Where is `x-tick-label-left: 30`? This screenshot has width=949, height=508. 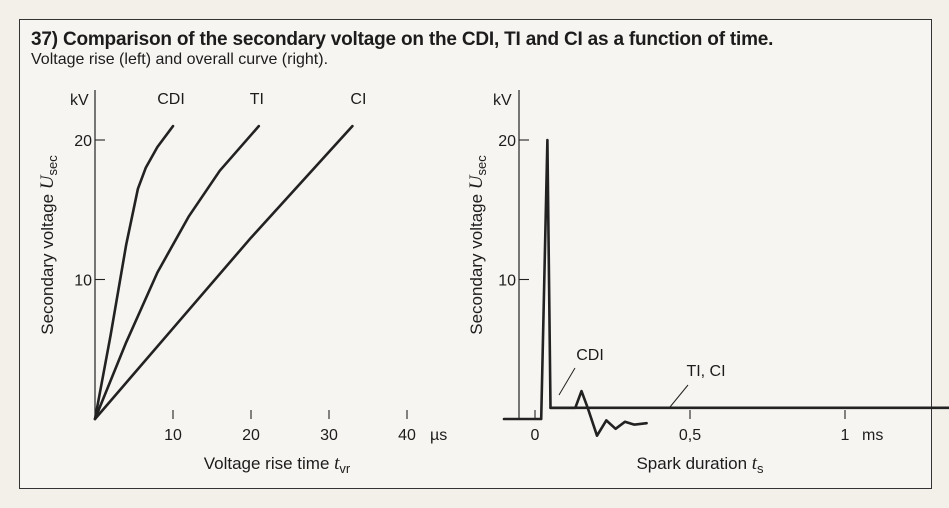 x-tick-label-left: 30 is located at coordinates (329, 435).